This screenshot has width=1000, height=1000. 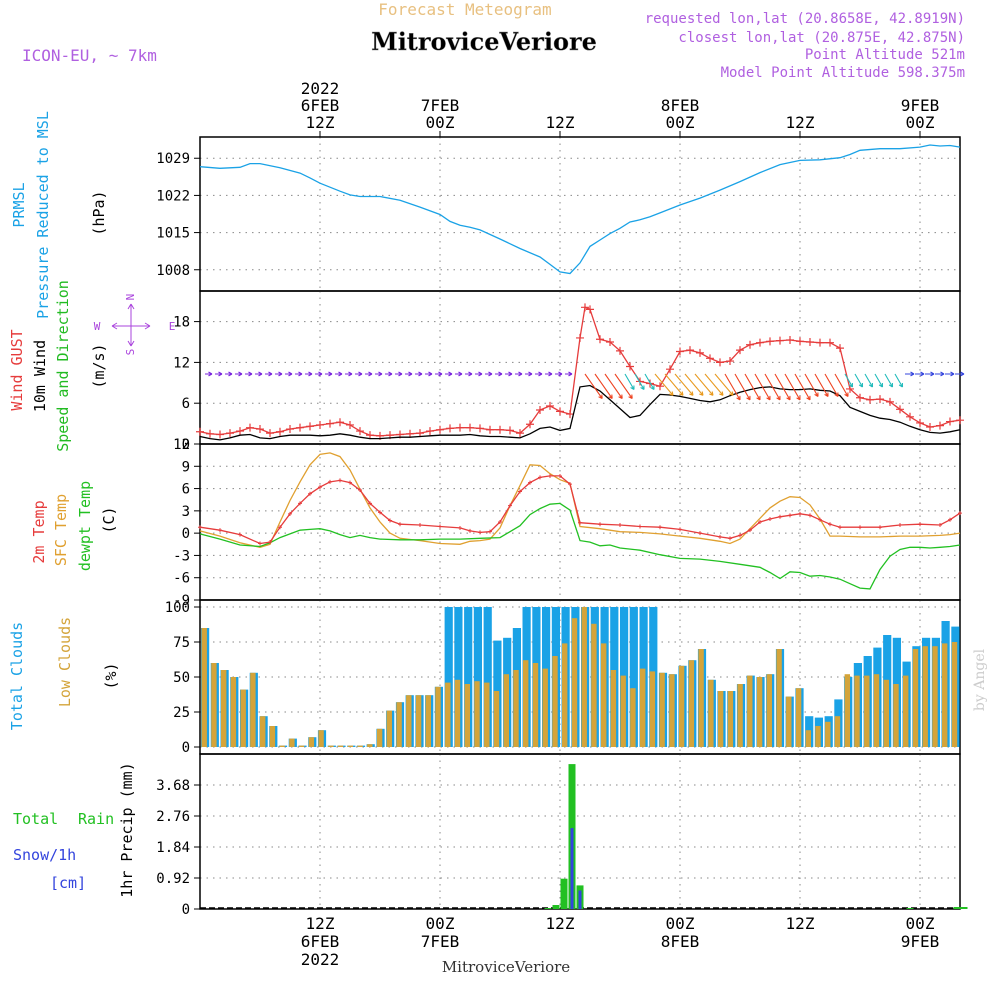 I want to click on top-time-label: 6FEB, so click(x=320, y=105).